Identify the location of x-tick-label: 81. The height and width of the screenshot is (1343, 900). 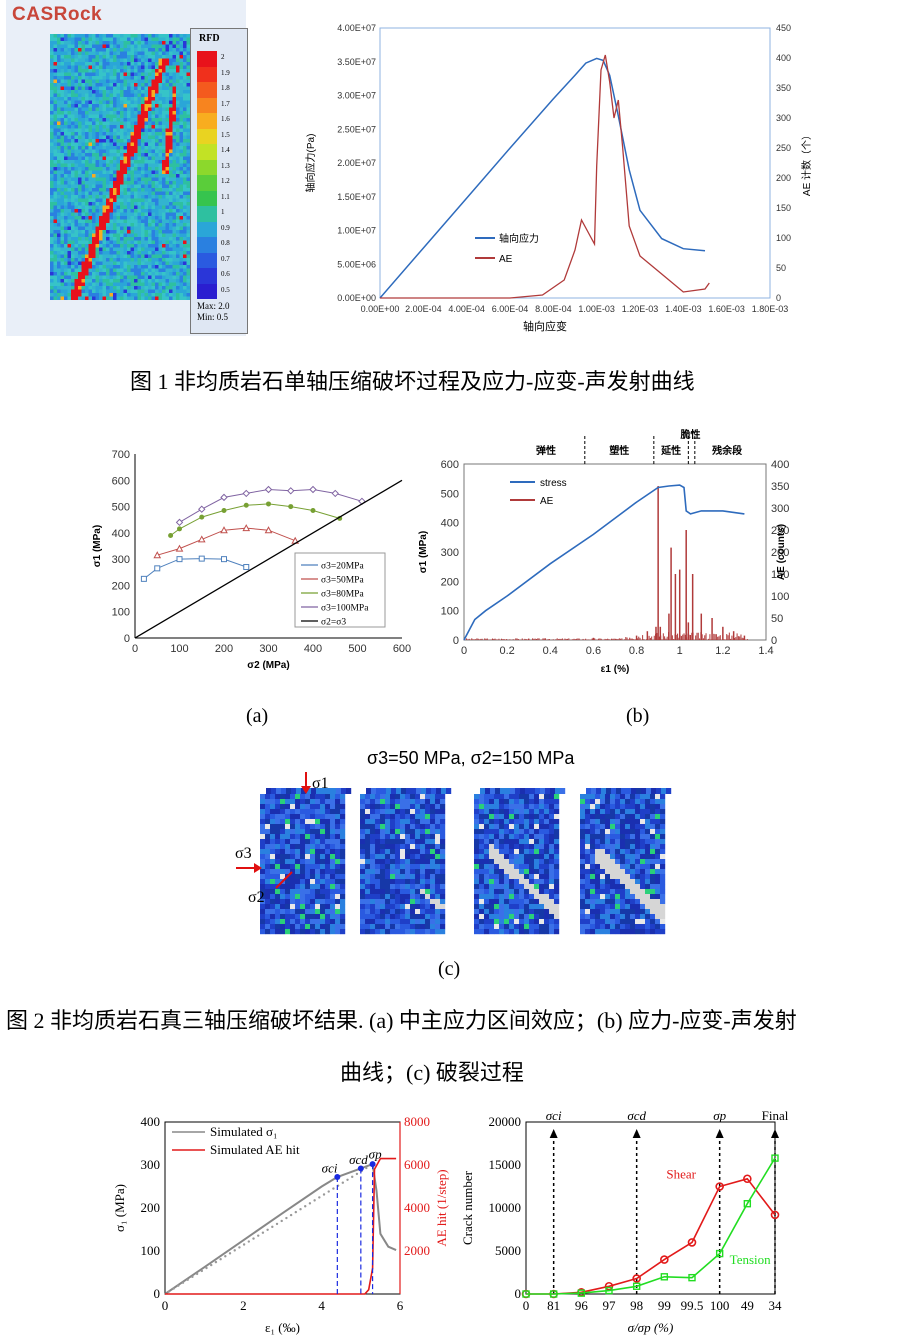
(553, 1305).